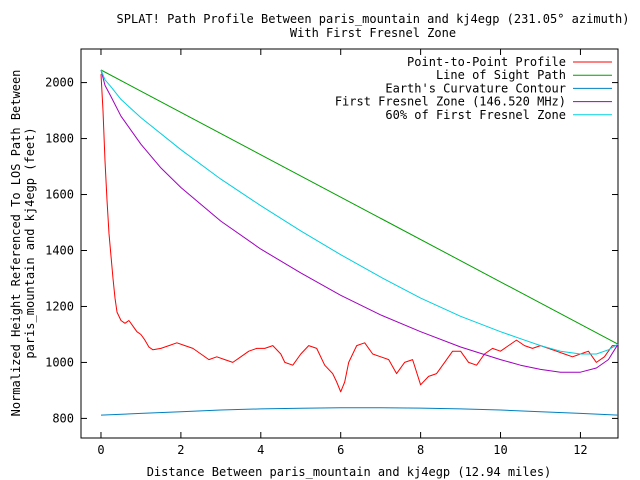  I want to click on chart-subtitle: With First Fresnel Zone, so click(373, 33).